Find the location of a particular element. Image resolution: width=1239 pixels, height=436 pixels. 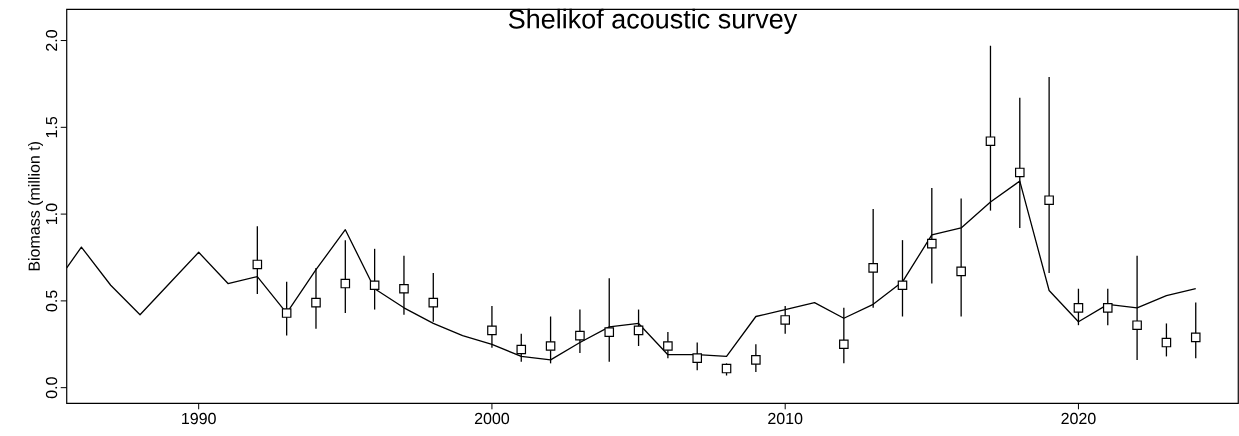

y-tick-label: 2.0 is located at coordinates (51, 40).